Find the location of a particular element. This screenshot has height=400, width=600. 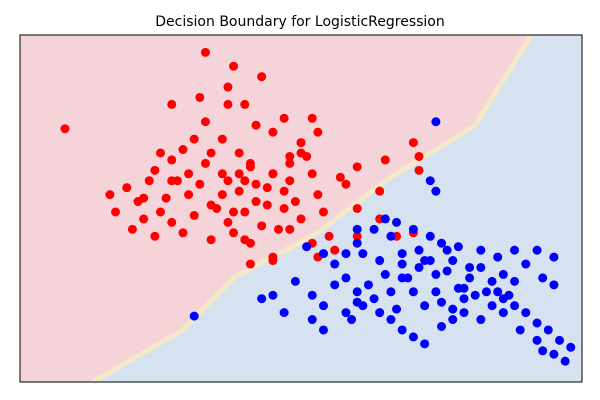

chart-title: Decision Boundary for LogisticRegression is located at coordinates (299, 22).